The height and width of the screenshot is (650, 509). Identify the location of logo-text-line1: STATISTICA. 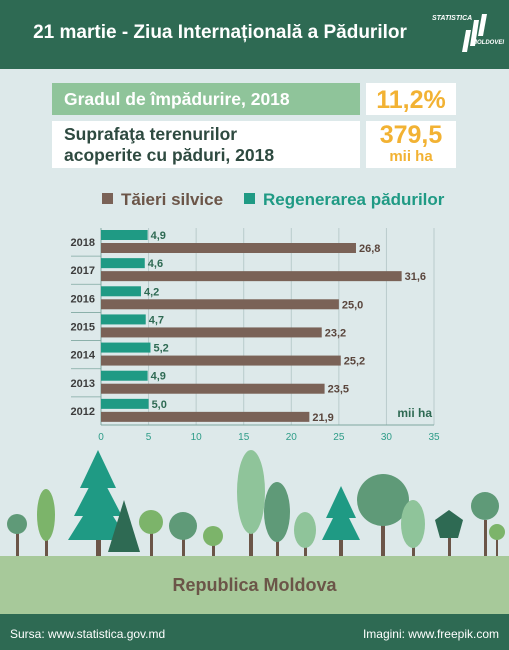
(452, 18).